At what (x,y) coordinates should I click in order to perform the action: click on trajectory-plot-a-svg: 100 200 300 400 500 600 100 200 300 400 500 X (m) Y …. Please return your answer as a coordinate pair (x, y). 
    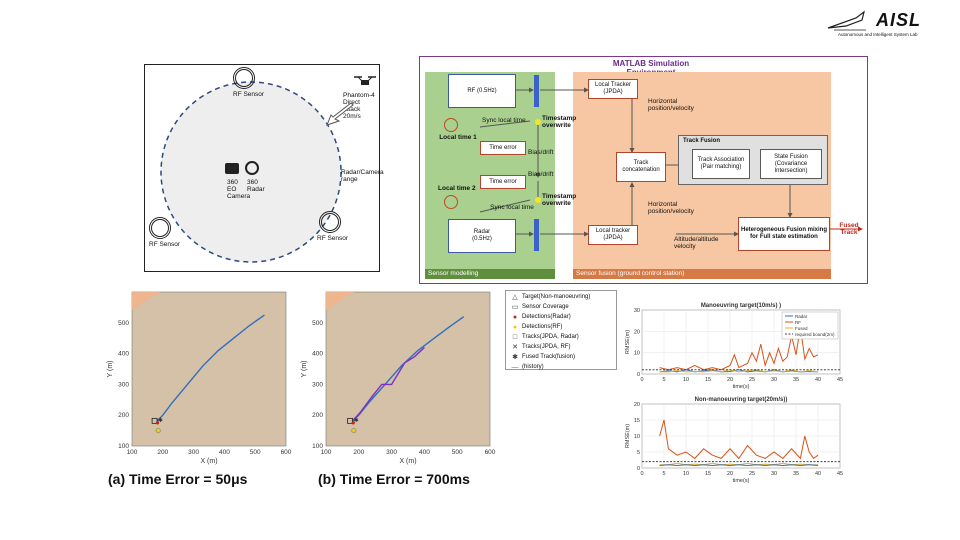
    Looking at the image, I should click on (199, 378).